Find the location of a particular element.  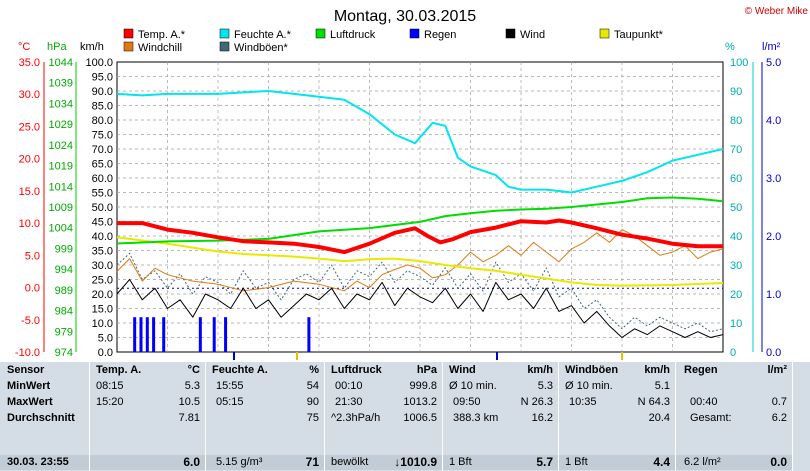

speed-tick-label: 15.0 is located at coordinates (102, 310).